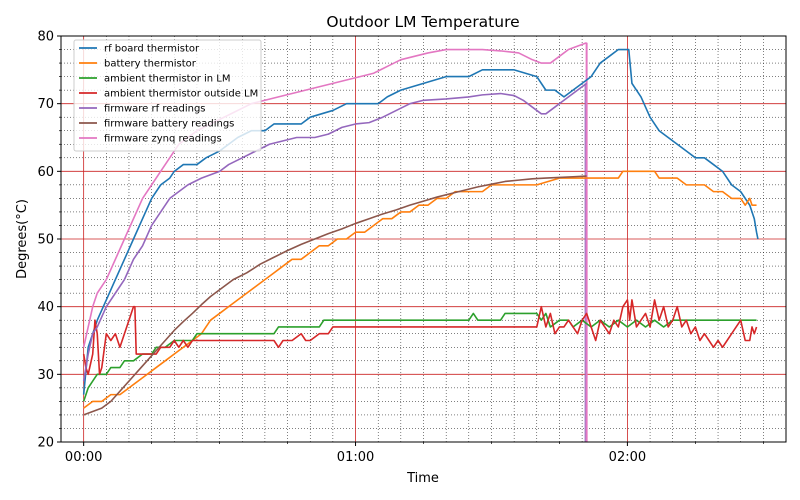 The height and width of the screenshot is (500, 800). I want to click on legend-label: firmware battery readings, so click(169, 124).